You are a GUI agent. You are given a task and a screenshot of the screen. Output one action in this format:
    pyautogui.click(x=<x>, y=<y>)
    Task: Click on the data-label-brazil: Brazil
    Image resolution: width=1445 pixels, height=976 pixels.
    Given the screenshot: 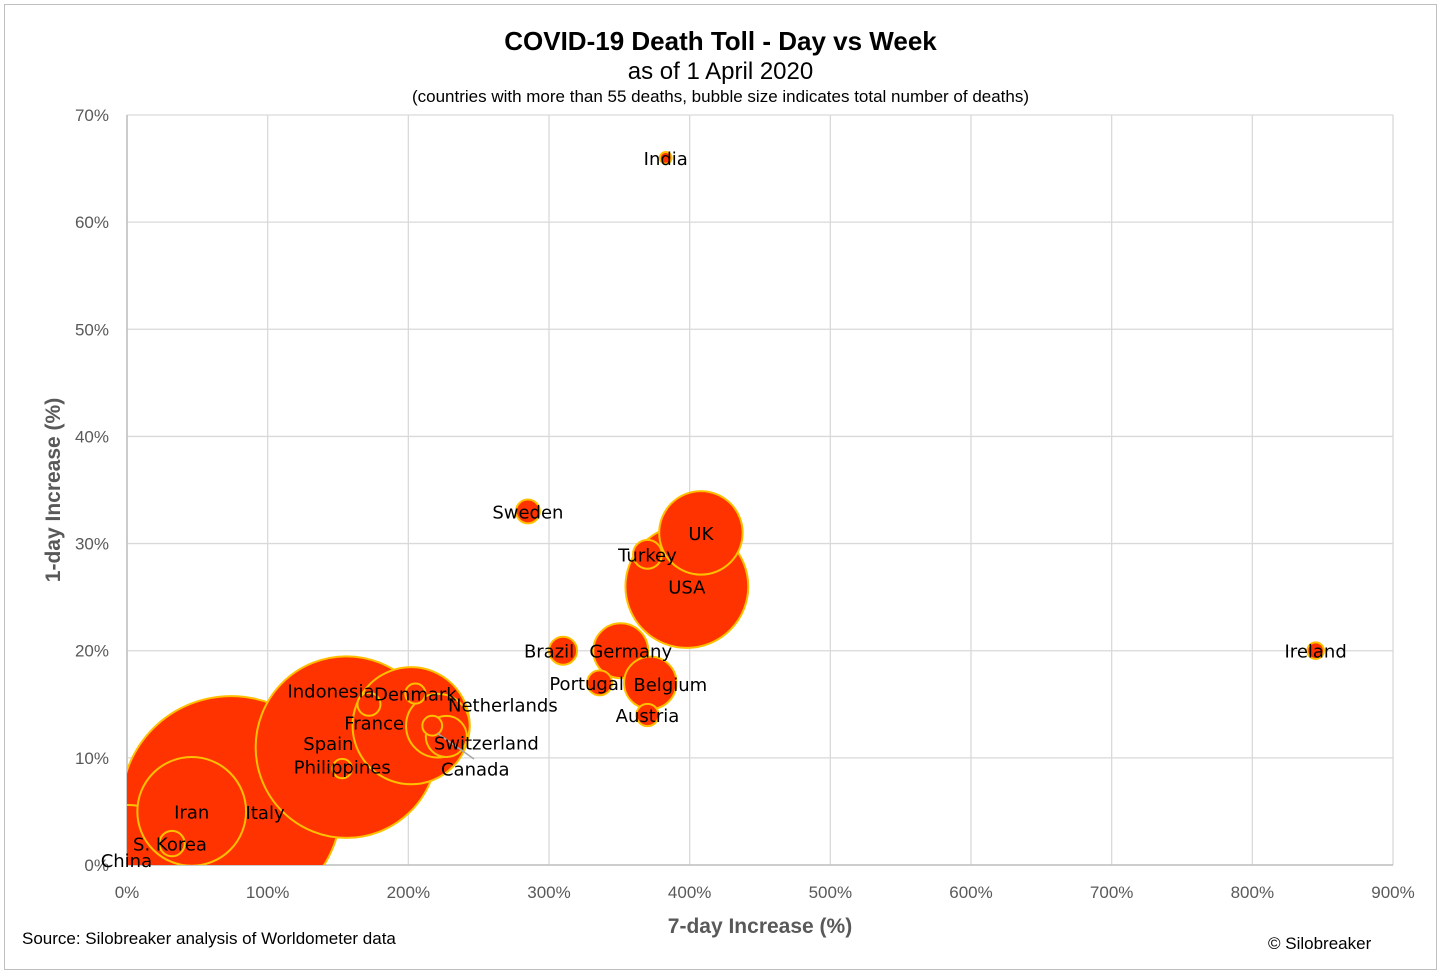 What is the action you would take?
    pyautogui.click(x=549, y=652)
    